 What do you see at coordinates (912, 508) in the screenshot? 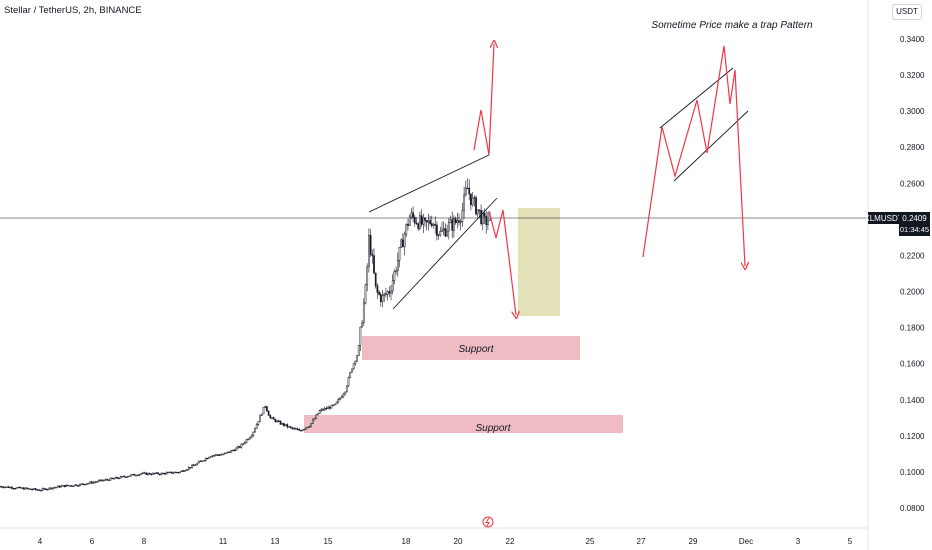
I see `y-tick-label: 0.0800` at bounding box center [912, 508].